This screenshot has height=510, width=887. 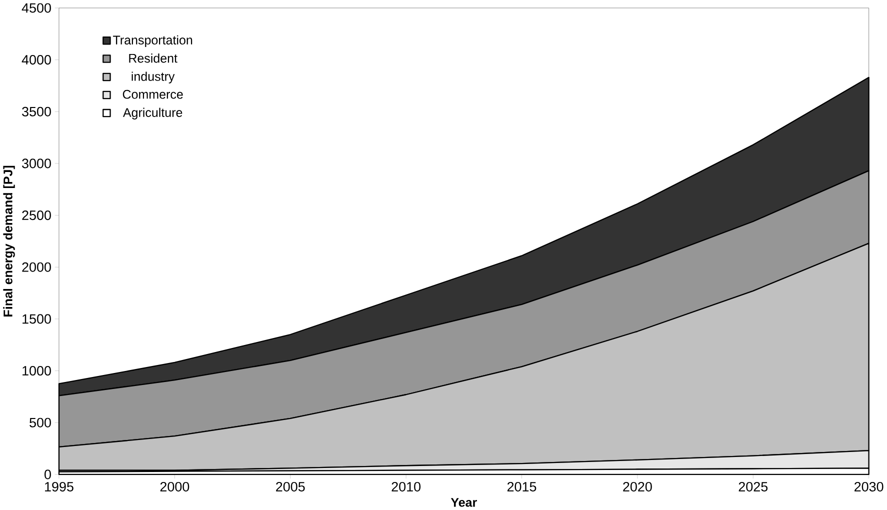 What do you see at coordinates (153, 58) in the screenshot?
I see `legend-label: Resident` at bounding box center [153, 58].